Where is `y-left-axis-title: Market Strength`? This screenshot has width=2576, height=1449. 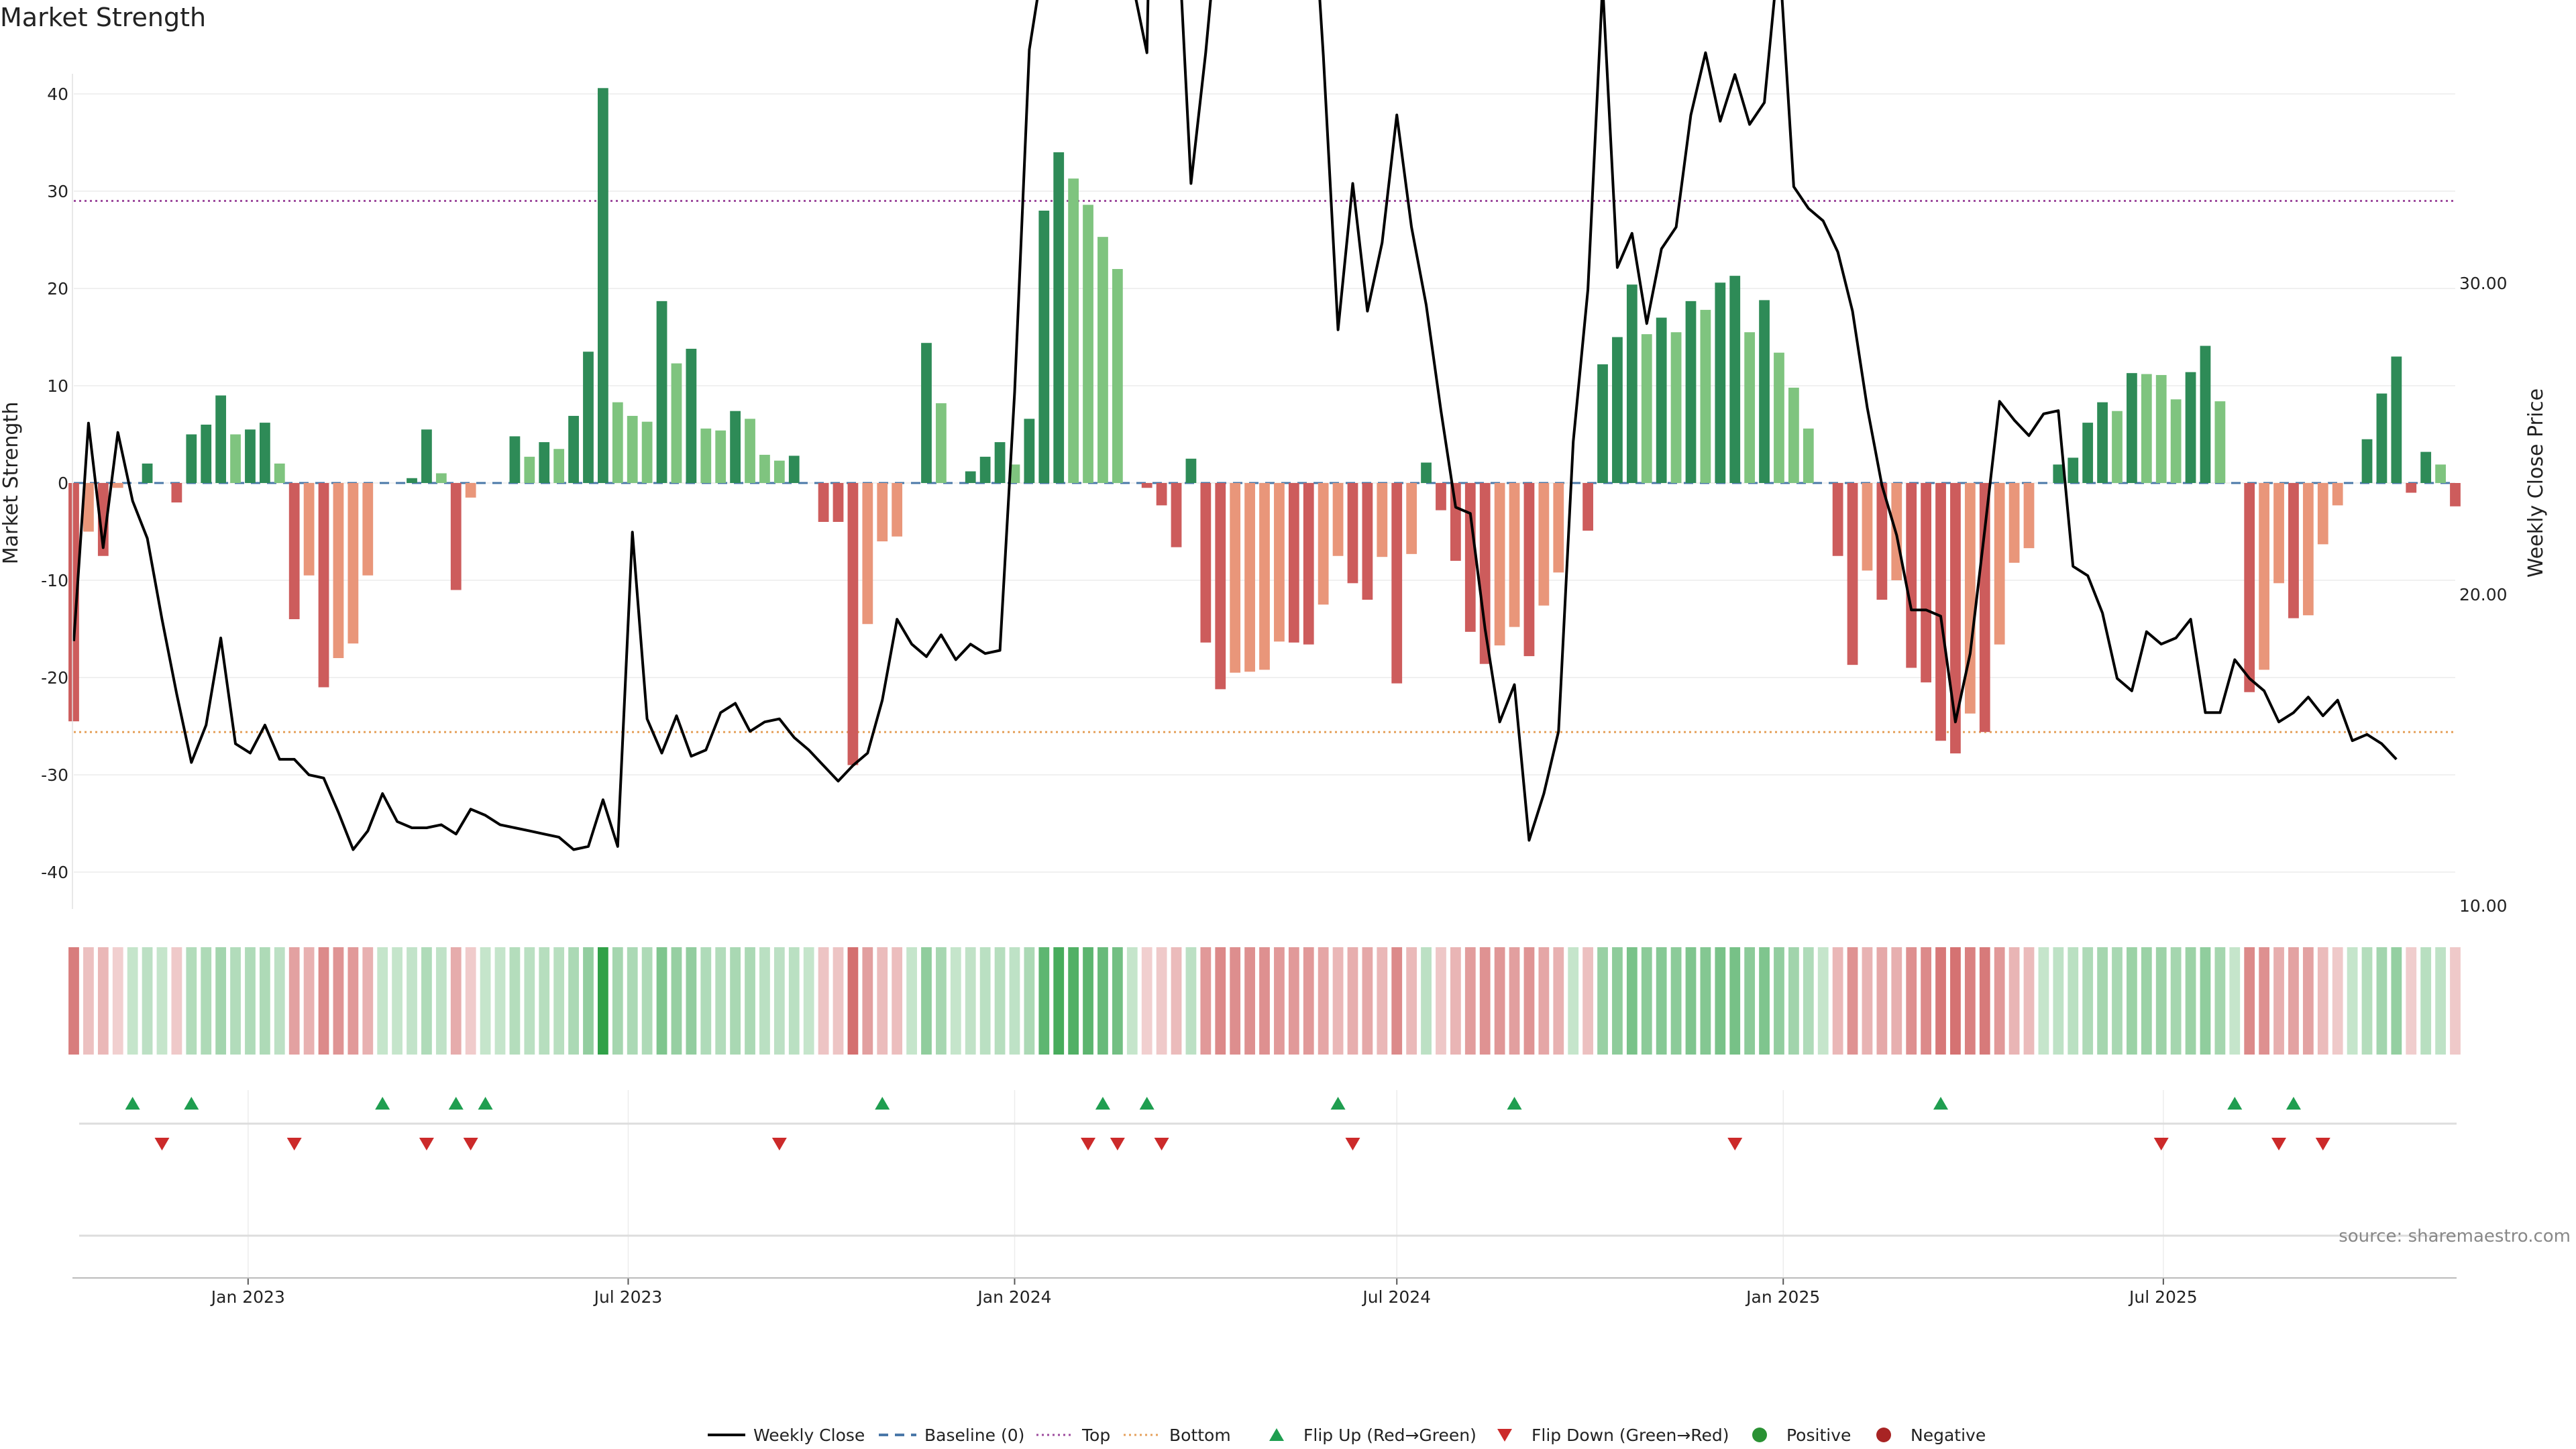 y-left-axis-title: Market Strength is located at coordinates (11, 483).